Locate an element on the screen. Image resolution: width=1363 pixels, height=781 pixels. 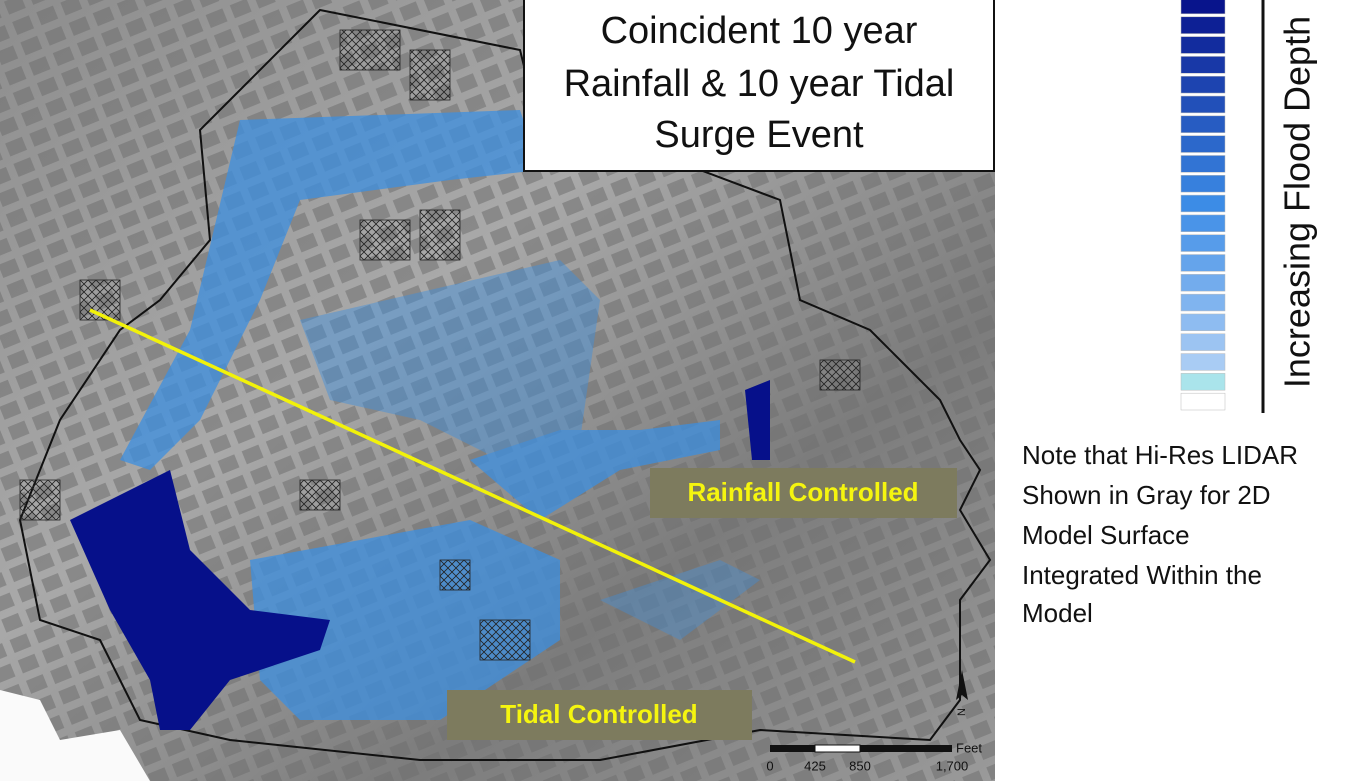
title-line: Coincident 10 year is located at coordinates (759, 31).